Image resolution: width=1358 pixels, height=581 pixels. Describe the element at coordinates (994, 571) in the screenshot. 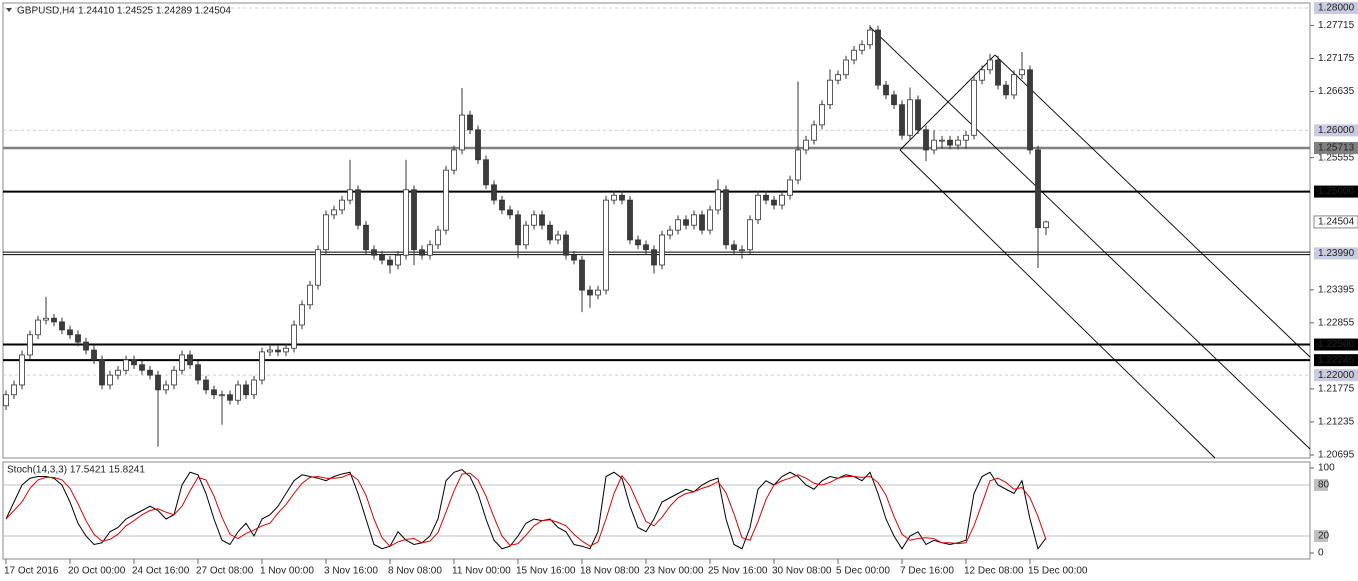

I see `x-tick-label: 12 Dec 08:00` at that location.